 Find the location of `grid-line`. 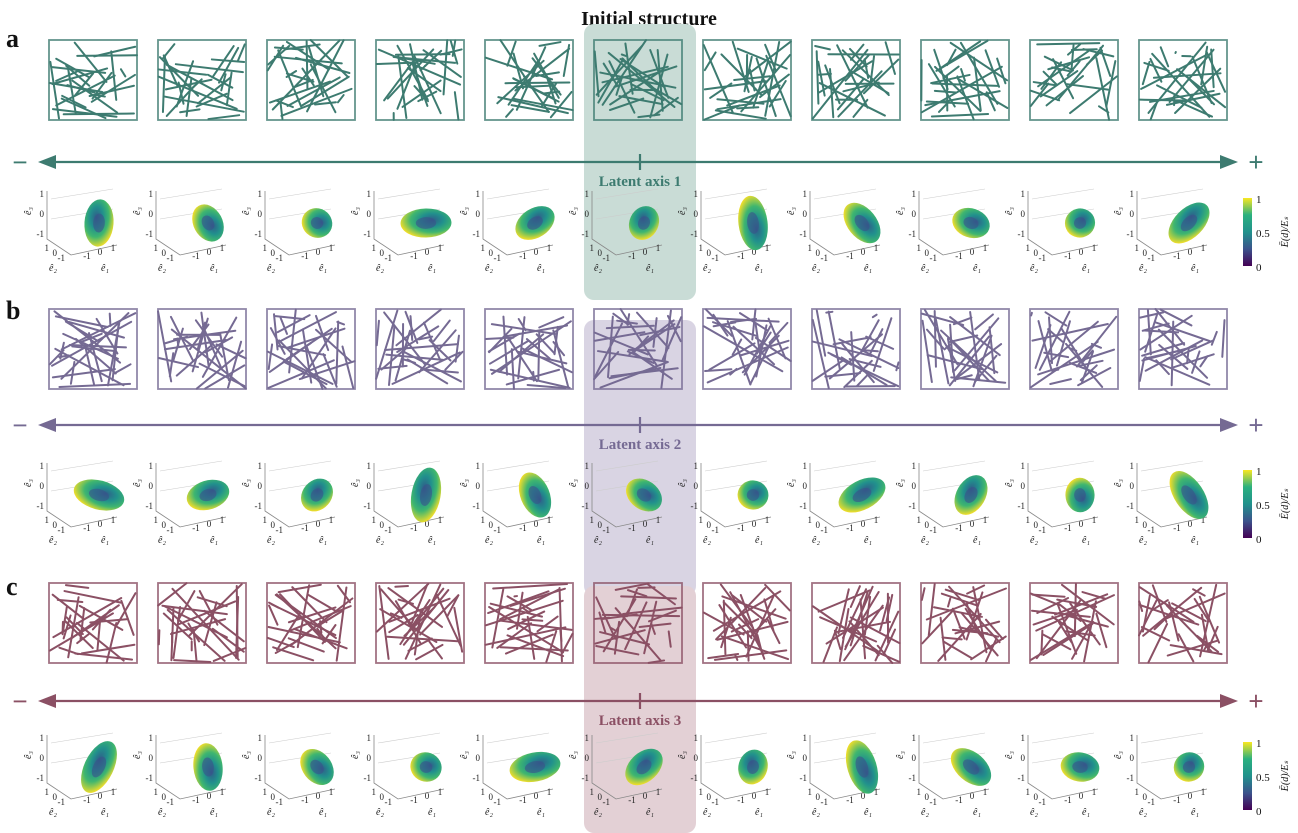

grid-line is located at coordinates (845, 738).